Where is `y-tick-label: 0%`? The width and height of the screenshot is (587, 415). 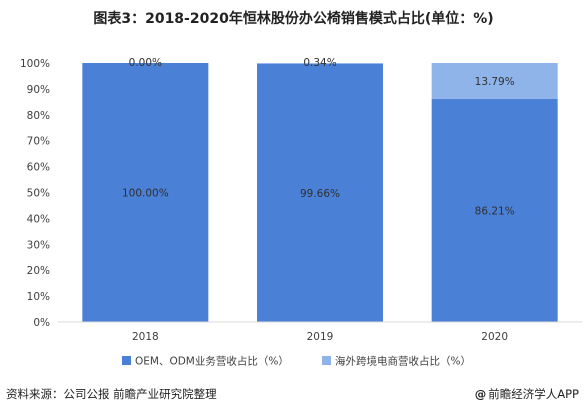
y-tick-label: 0% is located at coordinates (41, 323).